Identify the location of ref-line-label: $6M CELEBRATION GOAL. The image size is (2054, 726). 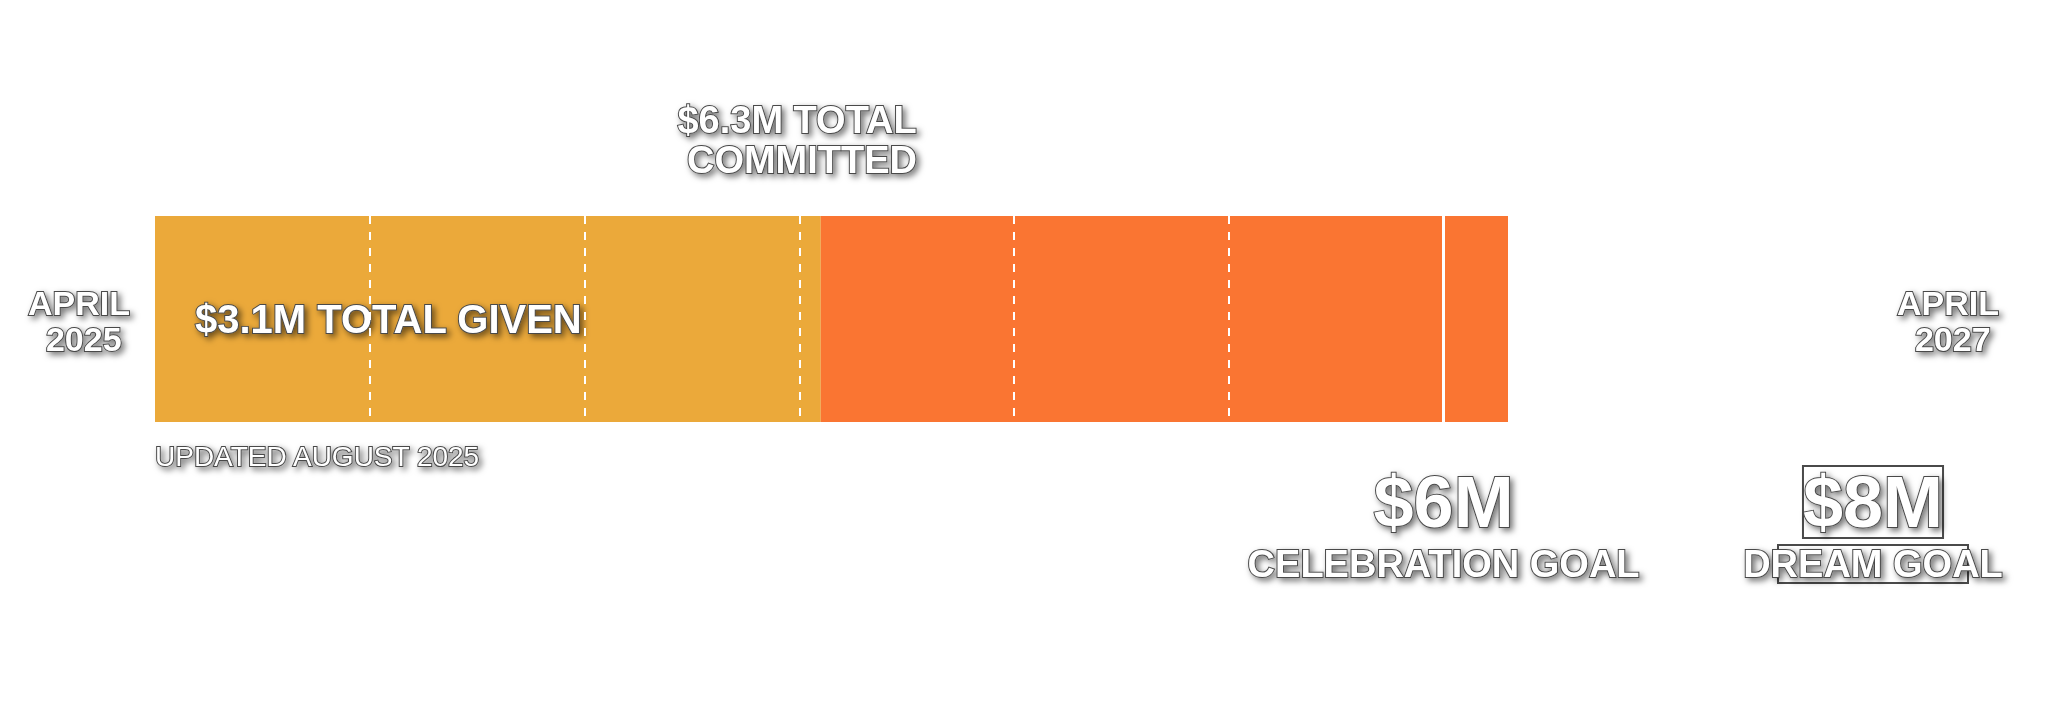
(1443, 523).